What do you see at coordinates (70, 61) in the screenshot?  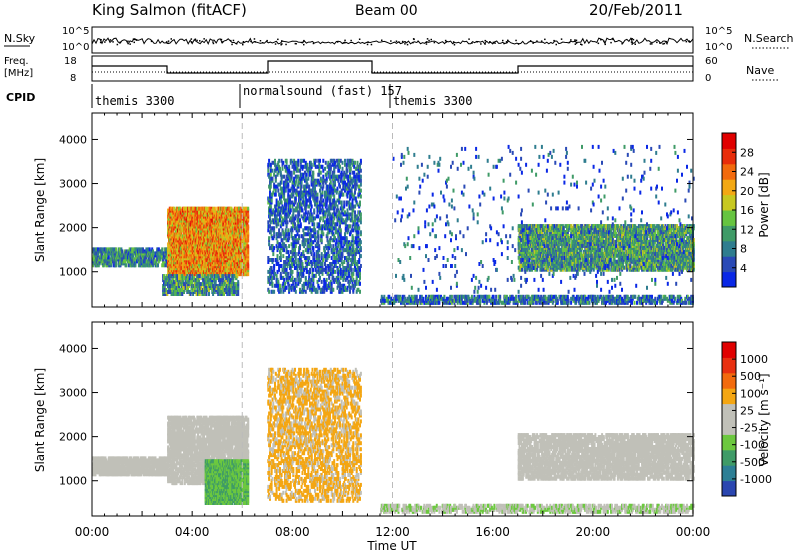 I see `freq-tick-high: 18` at bounding box center [70, 61].